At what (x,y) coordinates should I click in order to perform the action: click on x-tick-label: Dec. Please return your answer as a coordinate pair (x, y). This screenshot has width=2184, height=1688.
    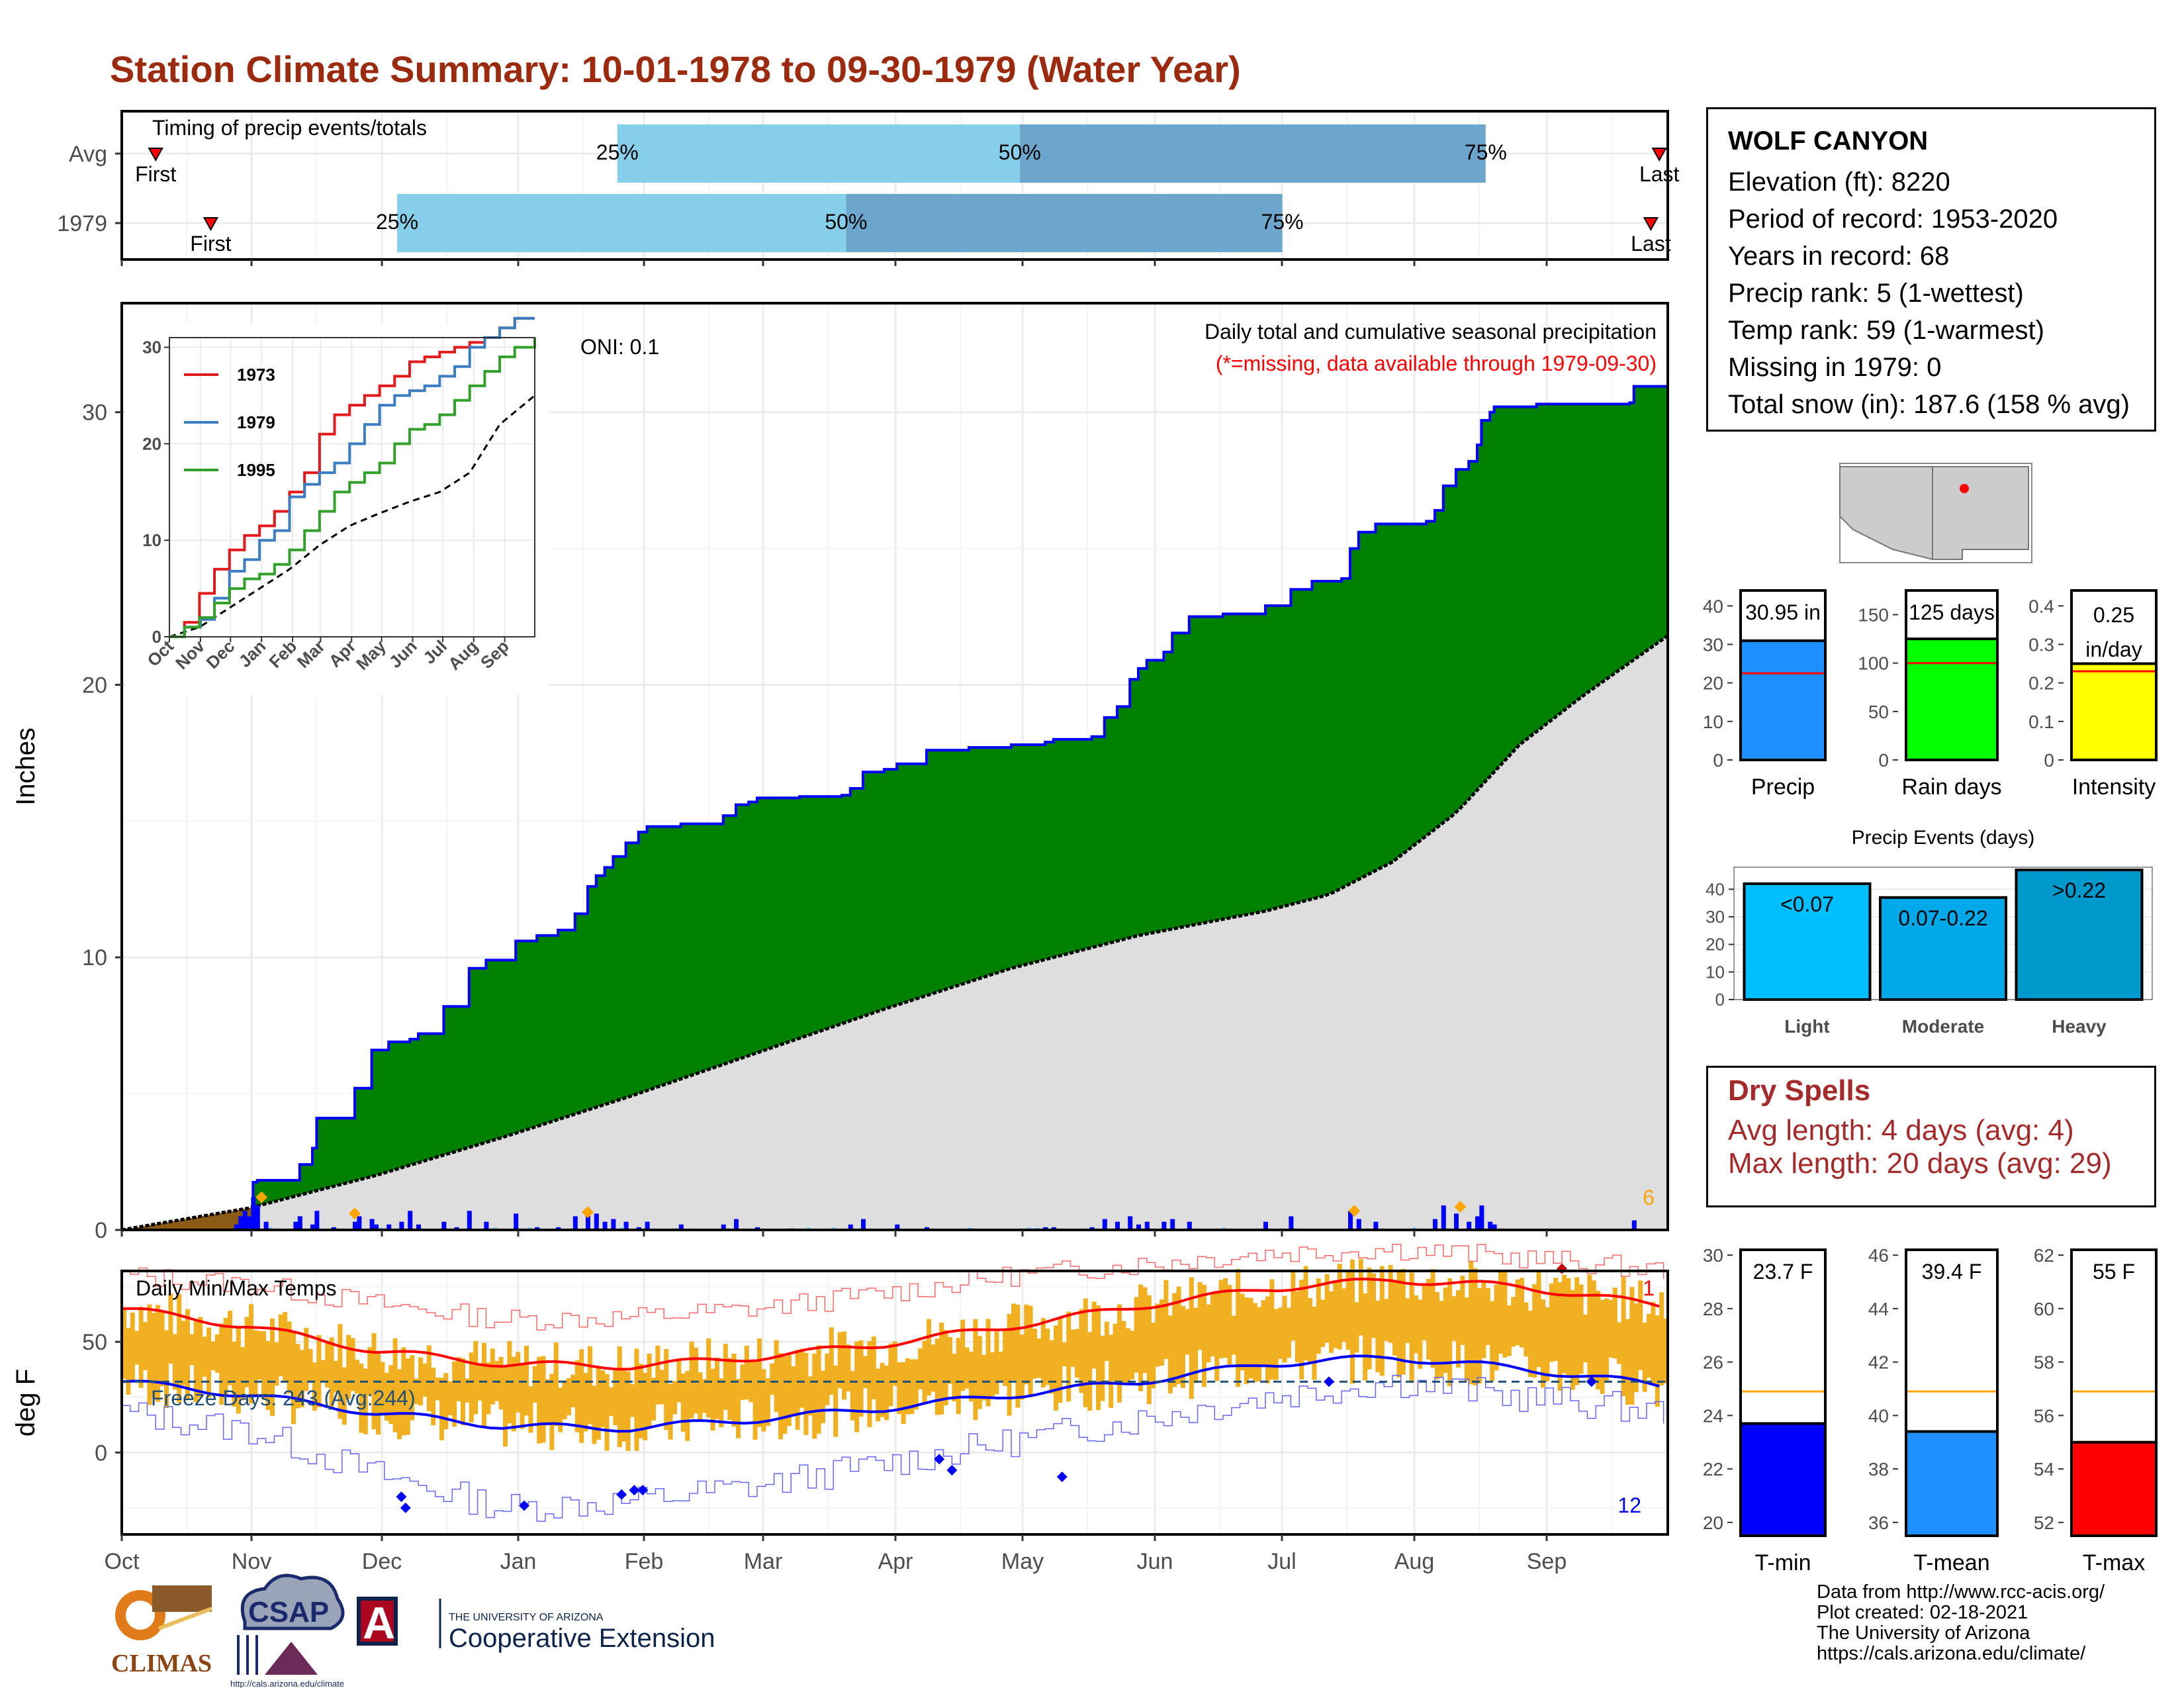
    Looking at the image, I should click on (382, 1561).